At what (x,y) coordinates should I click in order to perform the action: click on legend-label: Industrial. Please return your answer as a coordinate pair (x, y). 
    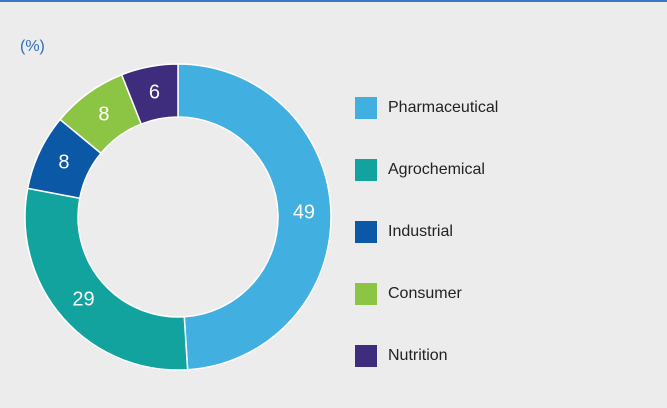
    Looking at the image, I should click on (420, 231).